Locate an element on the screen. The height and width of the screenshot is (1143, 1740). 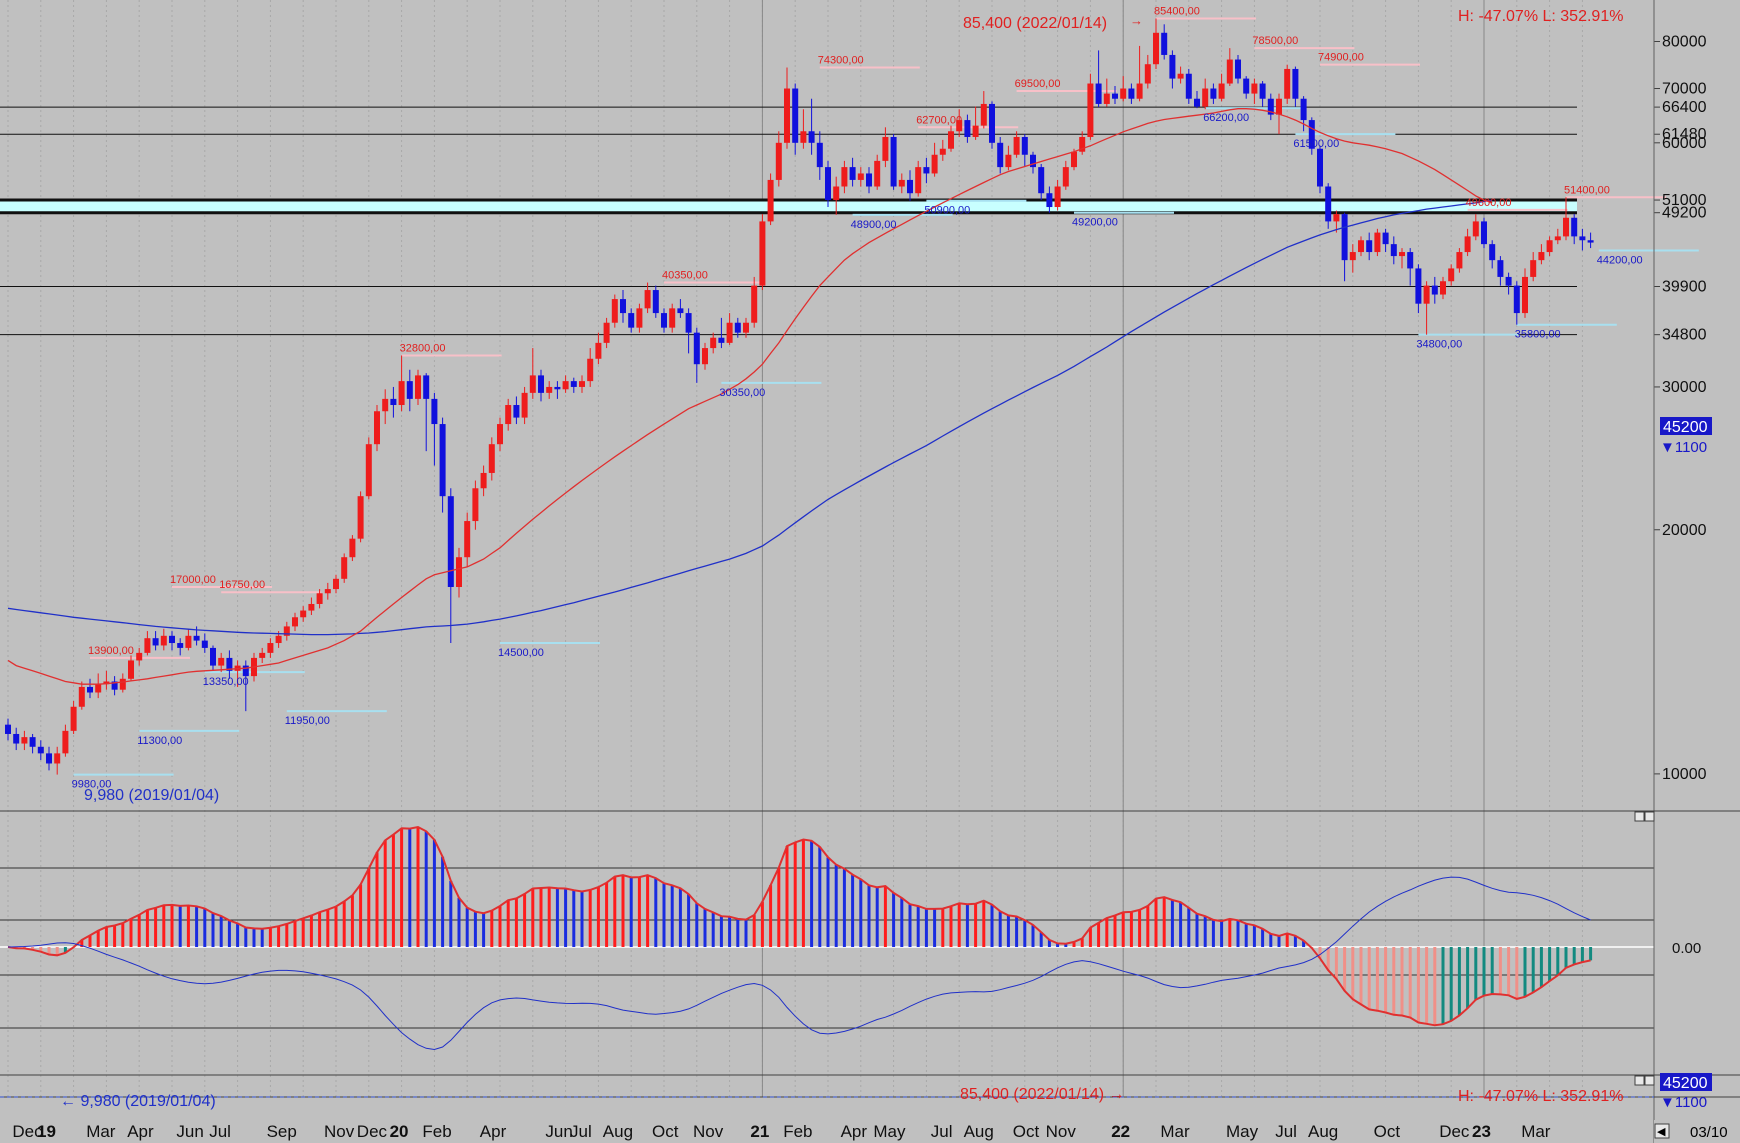
axis-tick-label: 51000 is located at coordinates (1684, 200).